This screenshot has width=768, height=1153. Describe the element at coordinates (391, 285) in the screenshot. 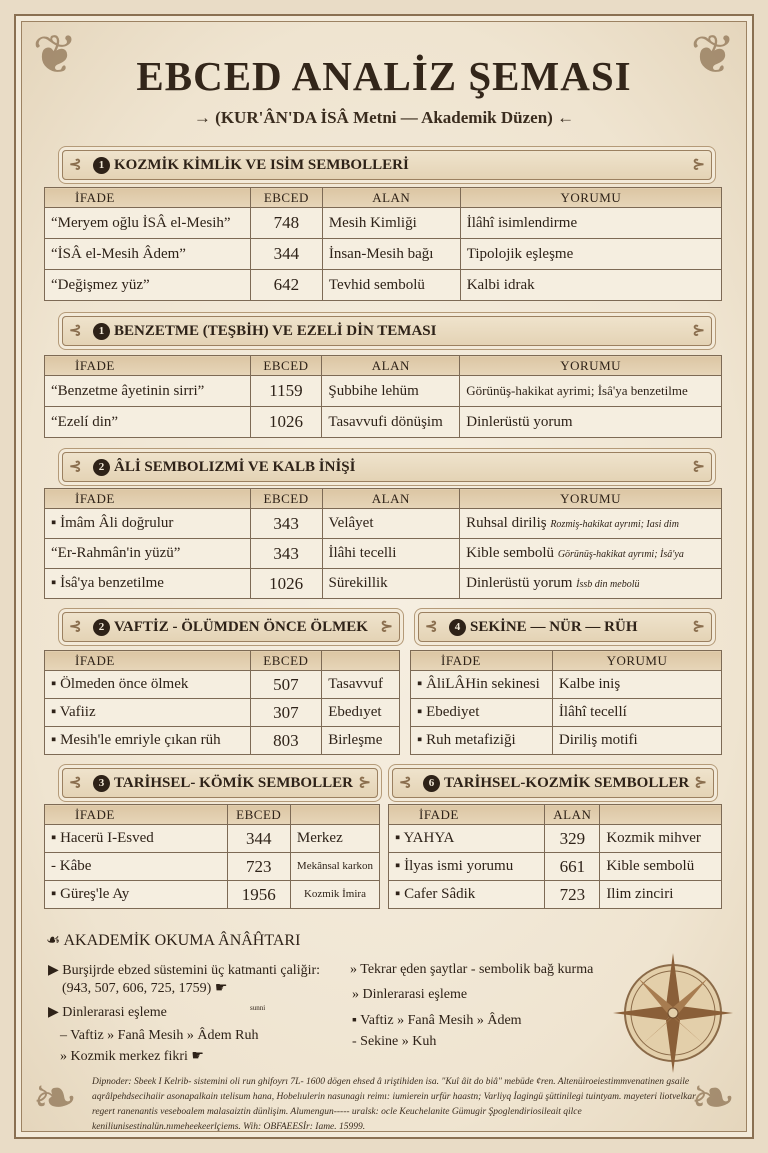

I see `table-cell: Tevhid sembolü` at that location.